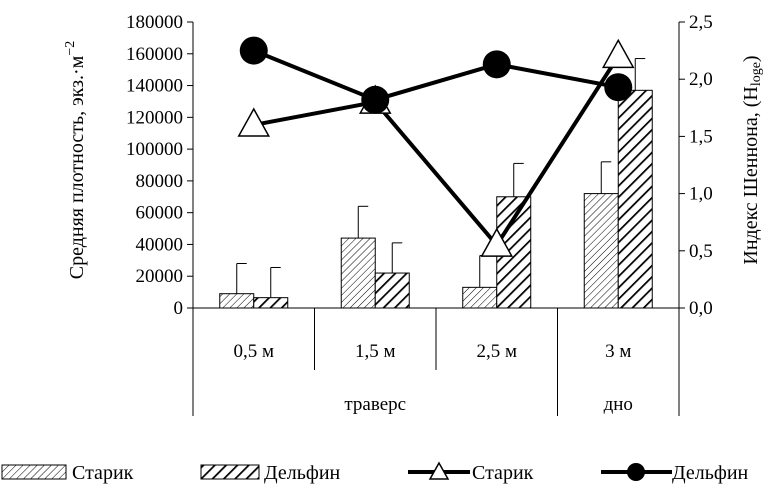  Describe the element at coordinates (701, 79) in the screenshot. I see `y2-tick-label: 2,0` at that location.